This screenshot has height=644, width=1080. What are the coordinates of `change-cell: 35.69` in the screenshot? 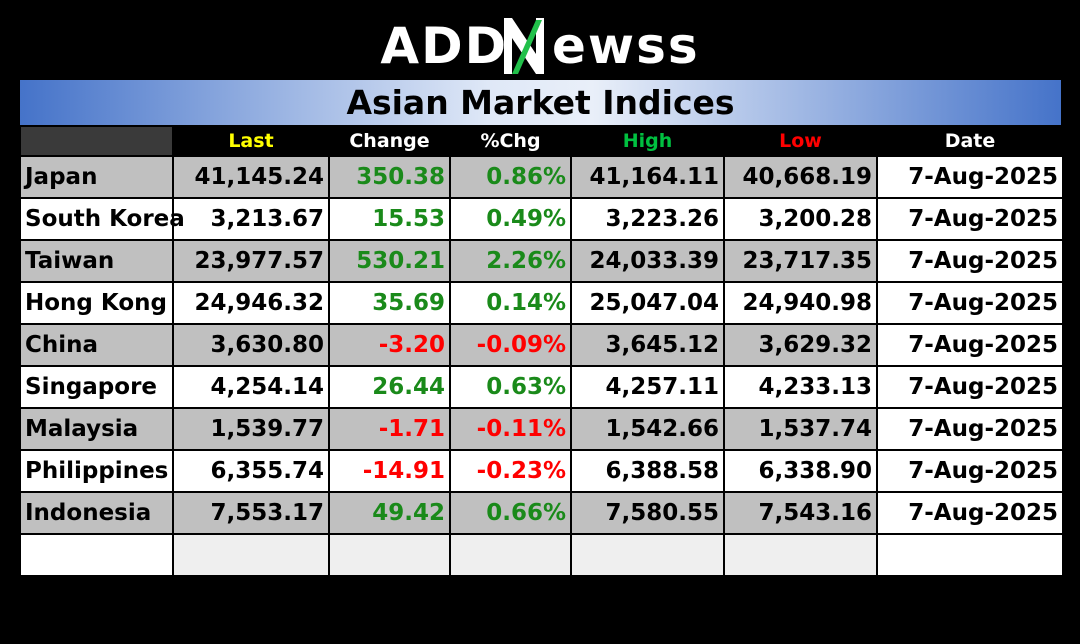 It's located at (389, 303).